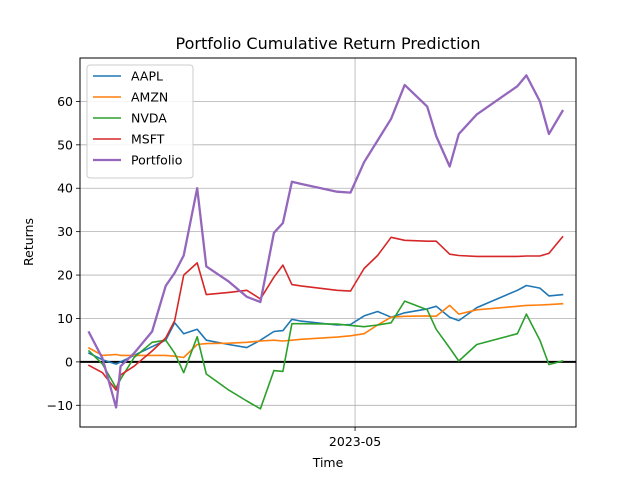 The height and width of the screenshot is (484, 640). I want to click on legend-label-amzn: AMZN, so click(149, 97).